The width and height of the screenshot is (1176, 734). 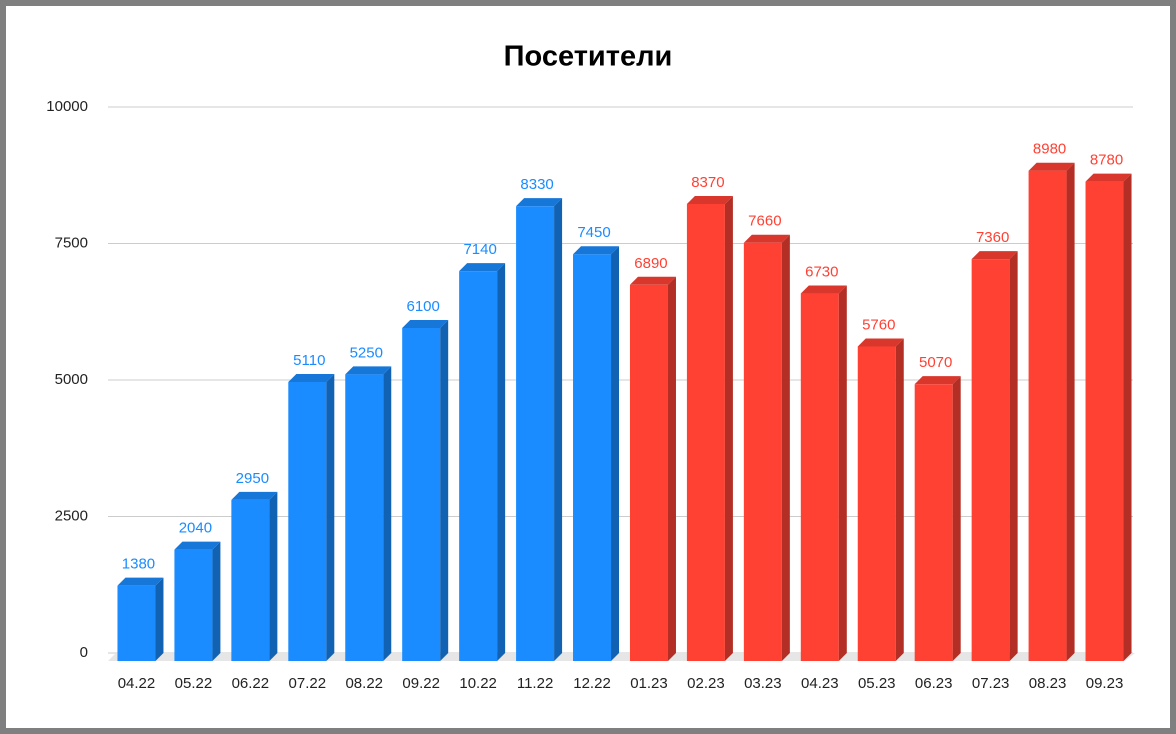 I want to click on x-tick-label: 08.23, so click(x=1048, y=683).